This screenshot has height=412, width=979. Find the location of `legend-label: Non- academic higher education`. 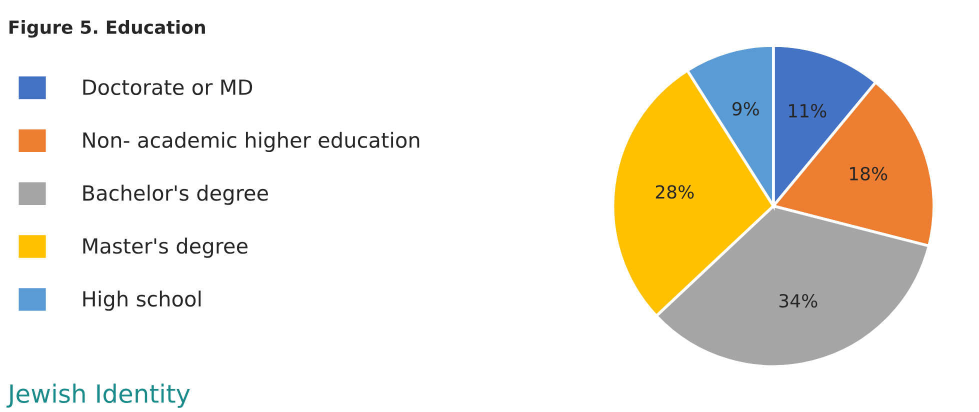

legend-label: Non- academic higher education is located at coordinates (251, 142).